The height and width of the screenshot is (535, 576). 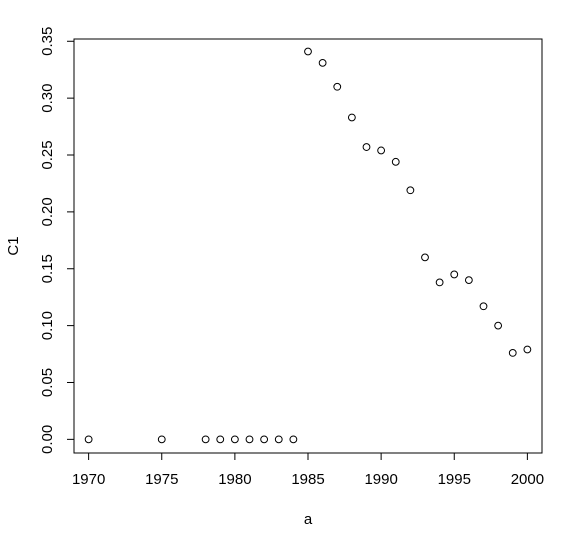 I want to click on y-tick-label: 0.35, so click(x=47, y=41).